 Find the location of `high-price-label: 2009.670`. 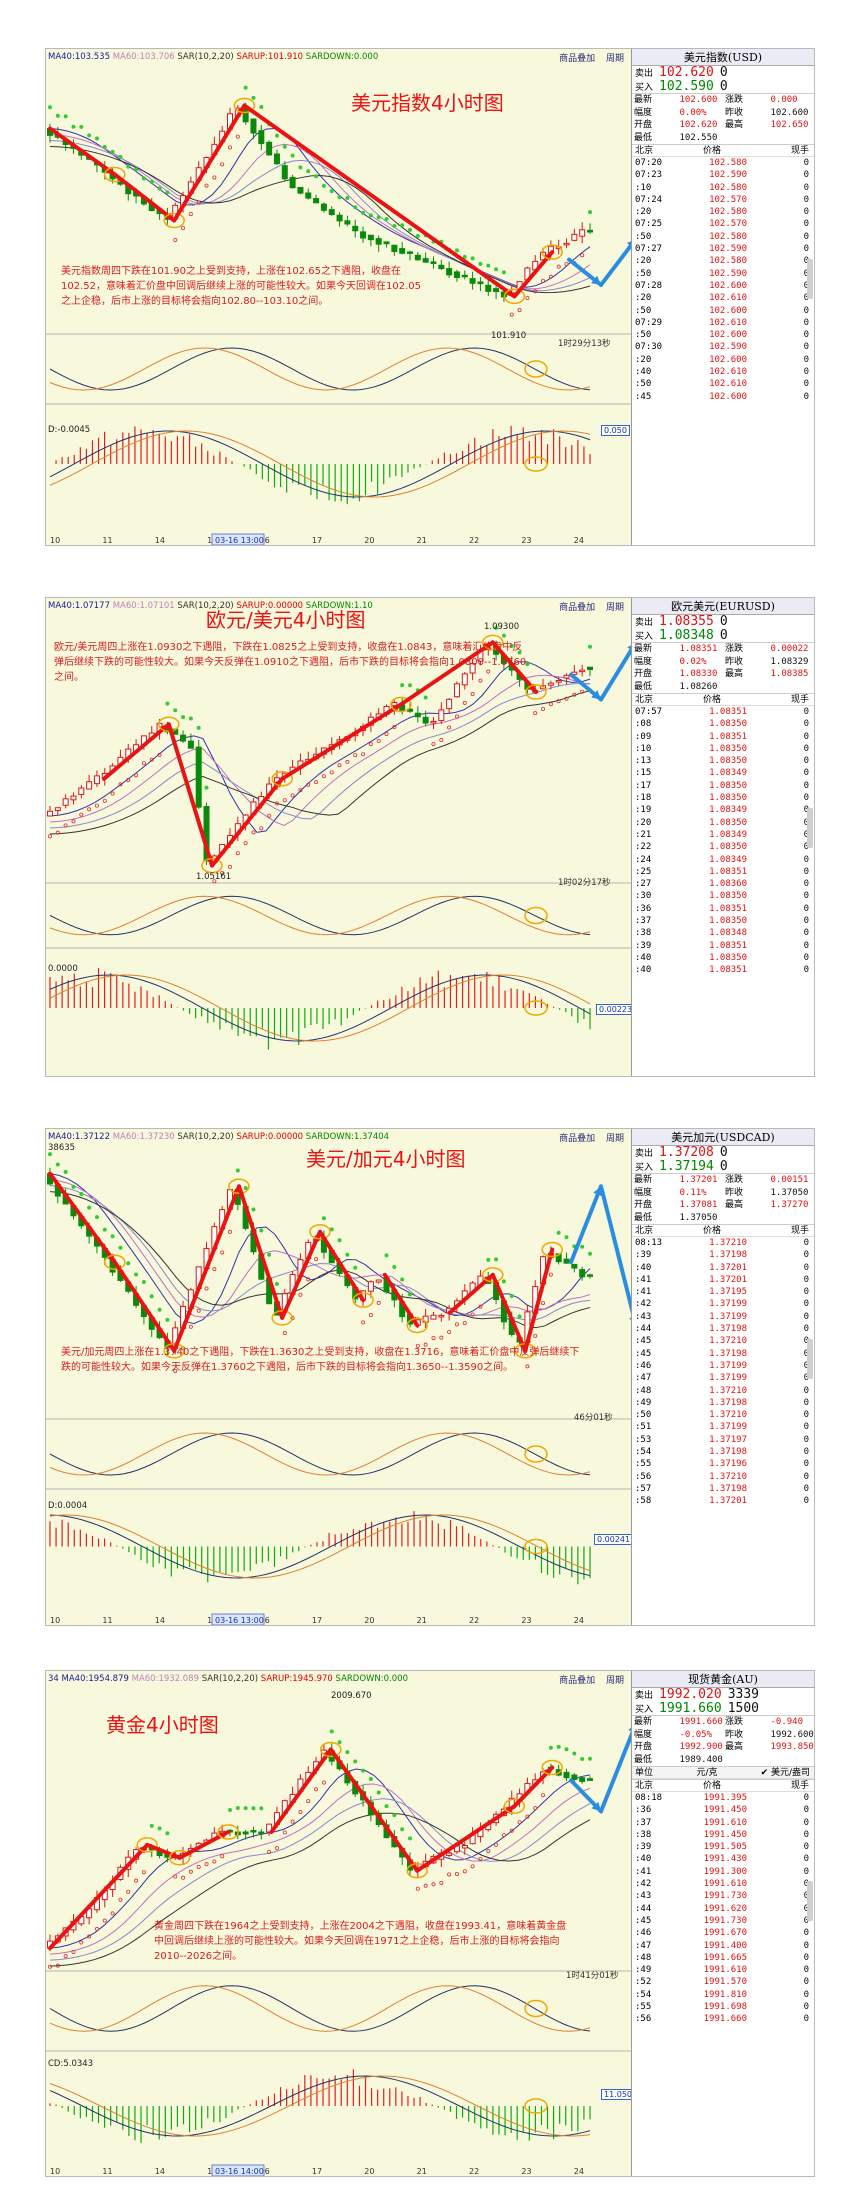

high-price-label: 2009.670 is located at coordinates (351, 1696).